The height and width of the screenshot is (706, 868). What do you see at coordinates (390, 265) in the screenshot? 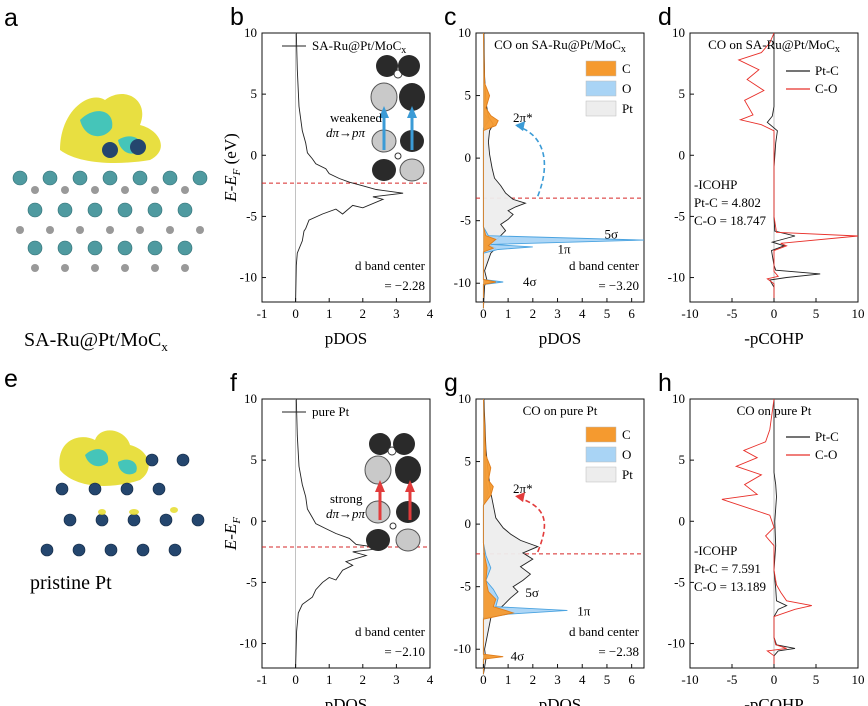
I see `dband-label-b: d band center` at bounding box center [390, 265].